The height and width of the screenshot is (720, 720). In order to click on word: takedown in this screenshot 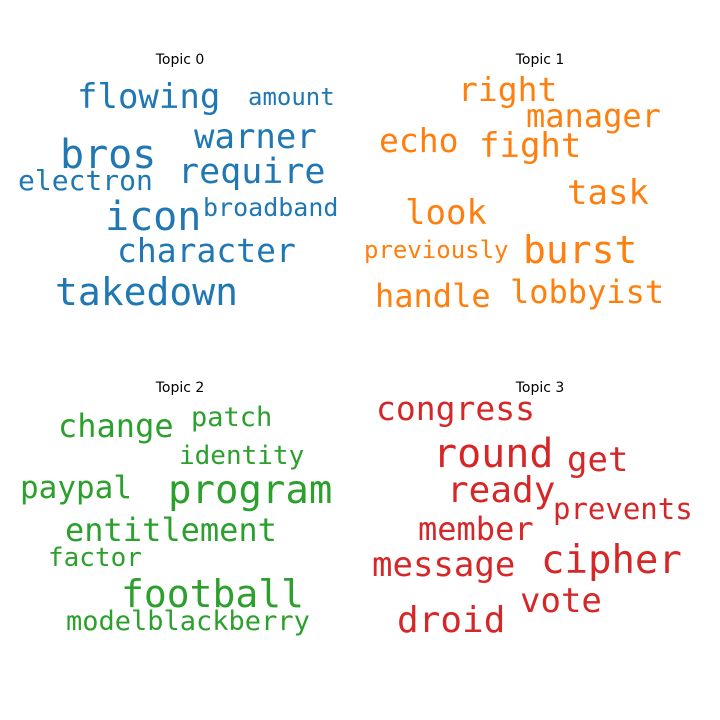, I will do `click(147, 292)`.